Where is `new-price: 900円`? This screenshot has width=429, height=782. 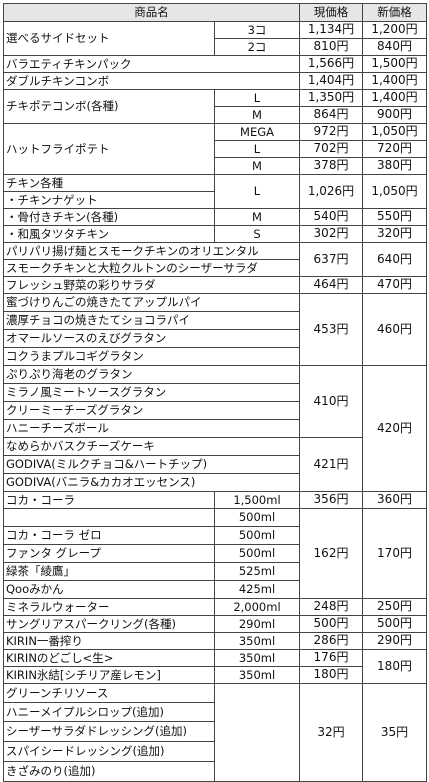 new-price: 900円 is located at coordinates (394, 115).